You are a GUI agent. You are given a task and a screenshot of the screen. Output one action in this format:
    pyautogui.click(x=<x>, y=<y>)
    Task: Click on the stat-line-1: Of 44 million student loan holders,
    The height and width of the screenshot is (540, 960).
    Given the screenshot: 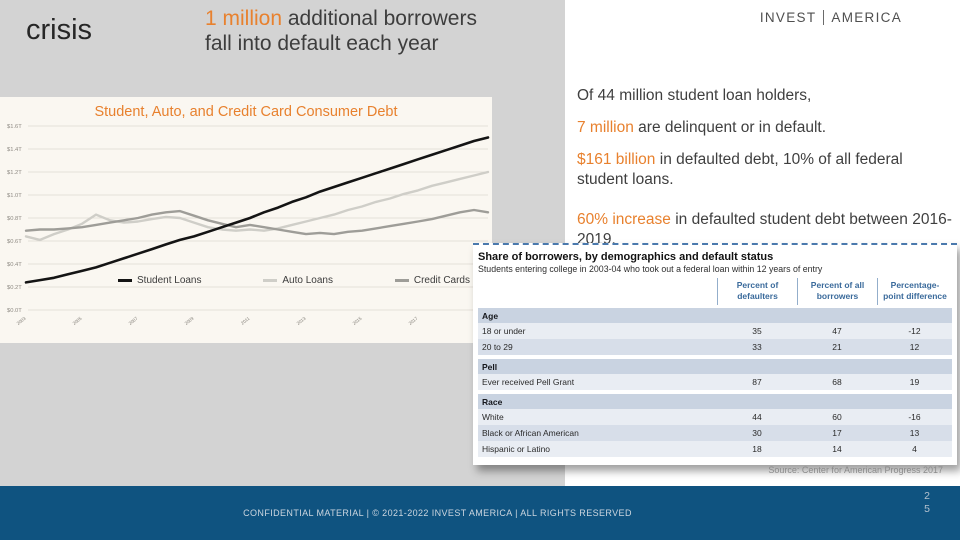 What is the action you would take?
    pyautogui.click(x=766, y=96)
    